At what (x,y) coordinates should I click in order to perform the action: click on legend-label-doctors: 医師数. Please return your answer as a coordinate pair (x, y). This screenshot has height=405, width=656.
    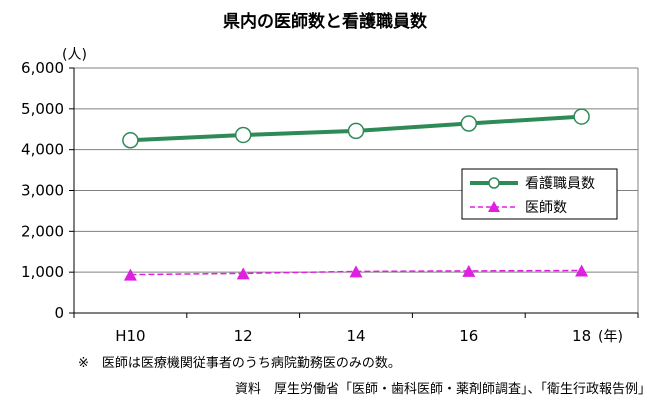
    Looking at the image, I should click on (546, 208).